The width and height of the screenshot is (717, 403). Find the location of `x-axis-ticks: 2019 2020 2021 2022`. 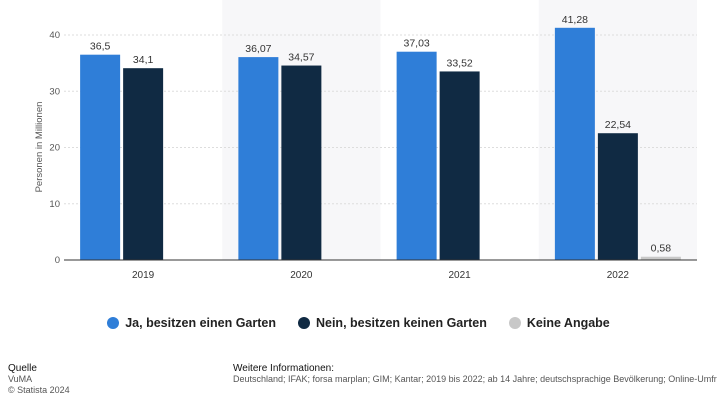

x-axis-ticks: 2019 2020 2021 2022 is located at coordinates (380, 275).